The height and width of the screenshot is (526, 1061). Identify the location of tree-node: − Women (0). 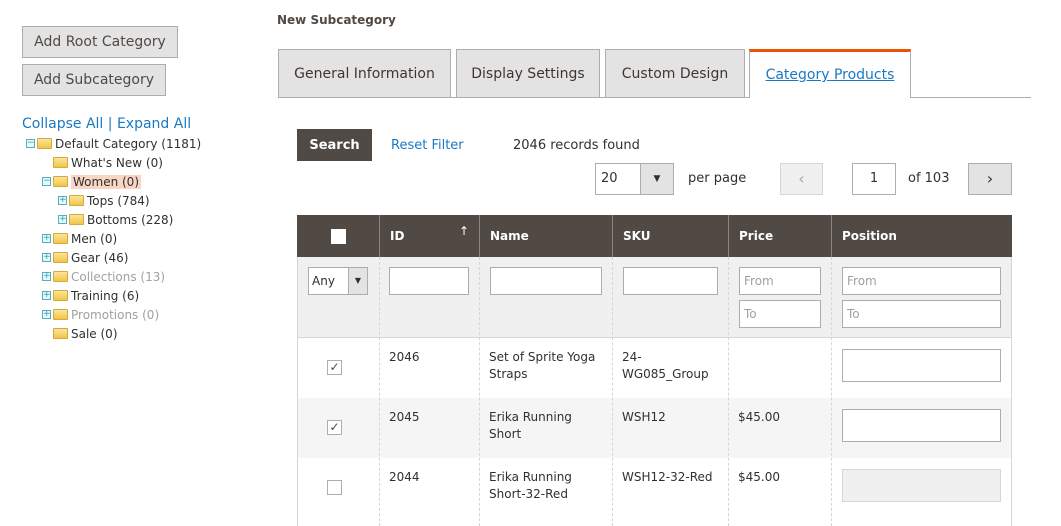
(111, 181).